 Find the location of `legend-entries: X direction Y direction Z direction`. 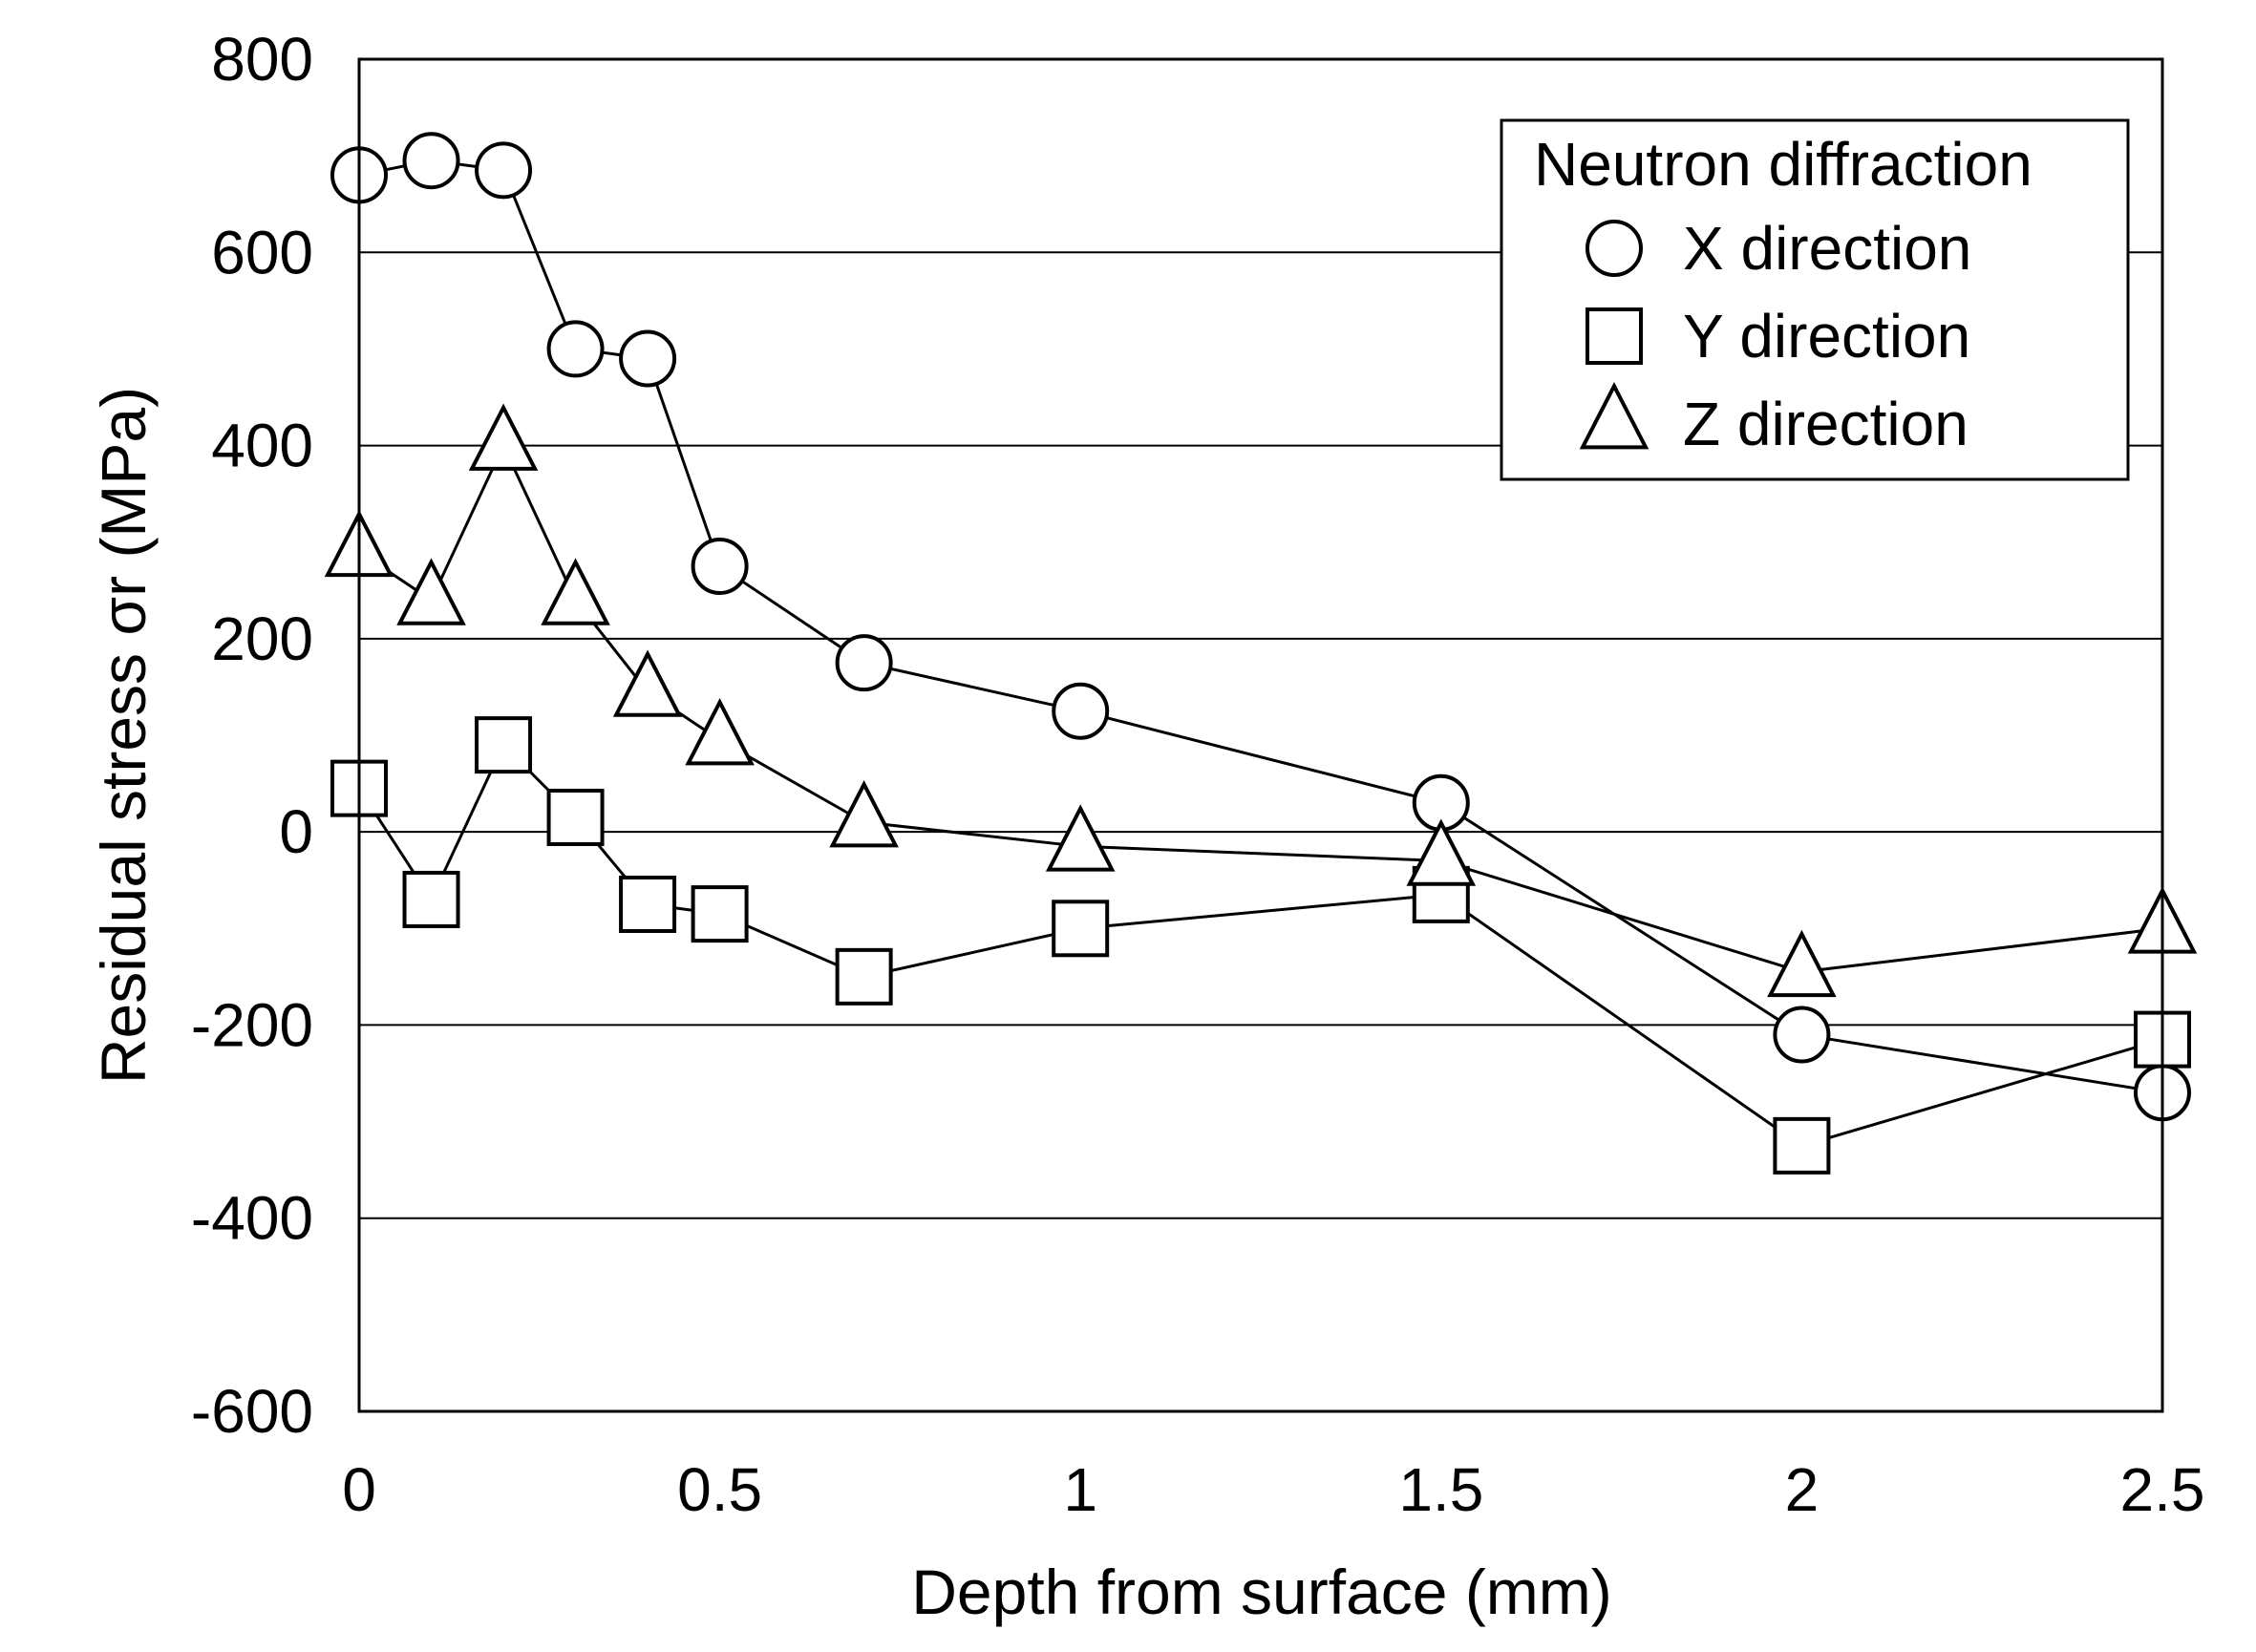

legend-entries: X direction Y direction Z direction is located at coordinates (1775, 336).